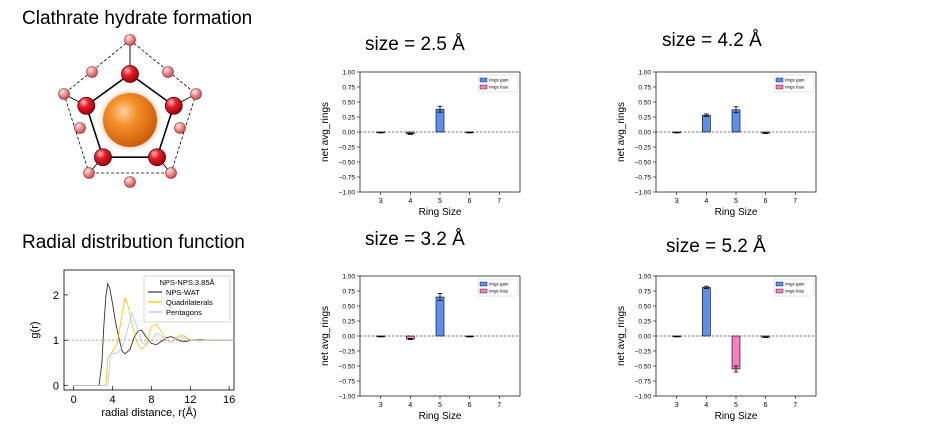 Image resolution: width=930 pixels, height=437 pixels. Describe the element at coordinates (56, 341) in the screenshot. I see `rdf-y-tick-label: 1` at that location.